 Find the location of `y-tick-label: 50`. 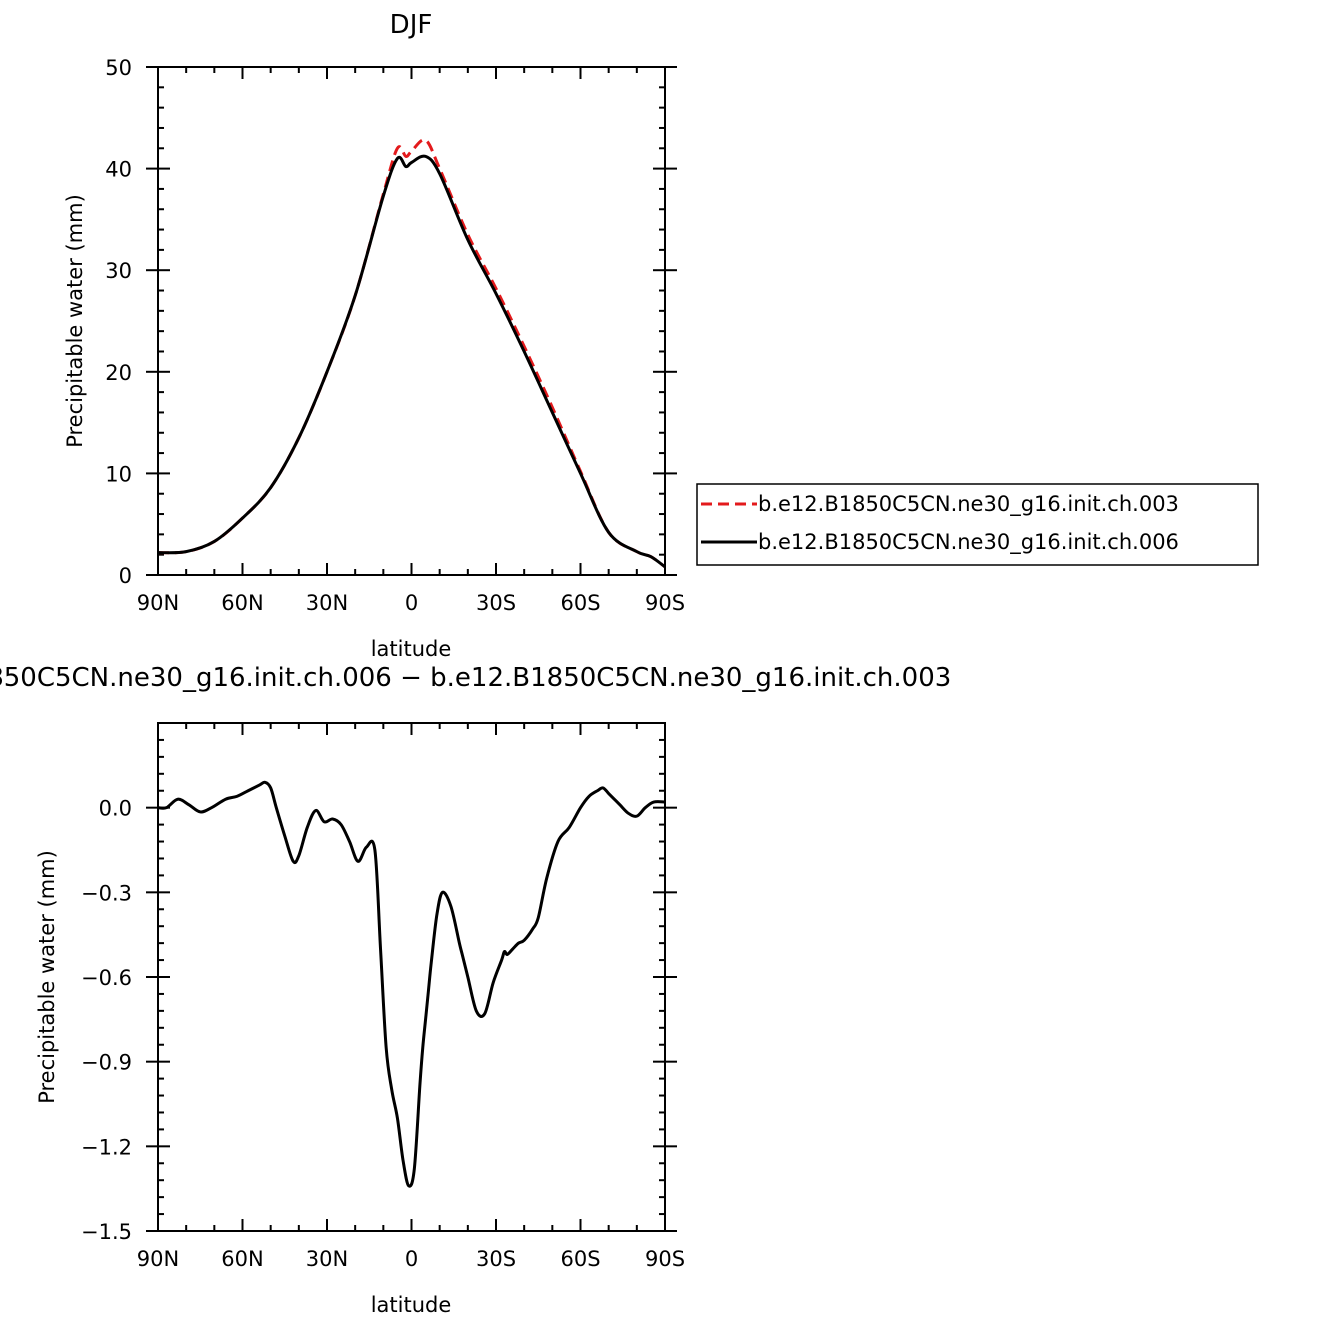

y-tick-label: 50 is located at coordinates (118, 68).